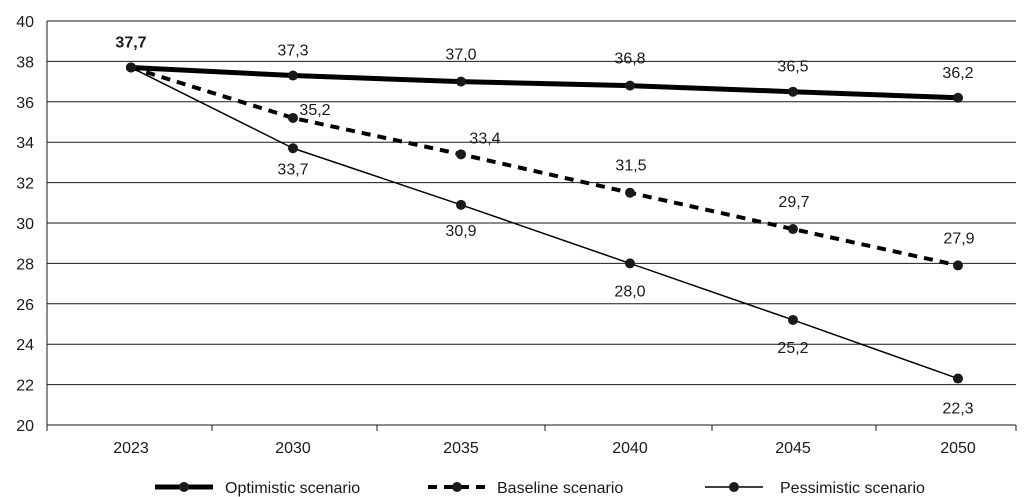 Image resolution: width=1030 pixels, height=497 pixels. What do you see at coordinates (25, 264) in the screenshot?
I see `y-tick-label: 28` at bounding box center [25, 264].